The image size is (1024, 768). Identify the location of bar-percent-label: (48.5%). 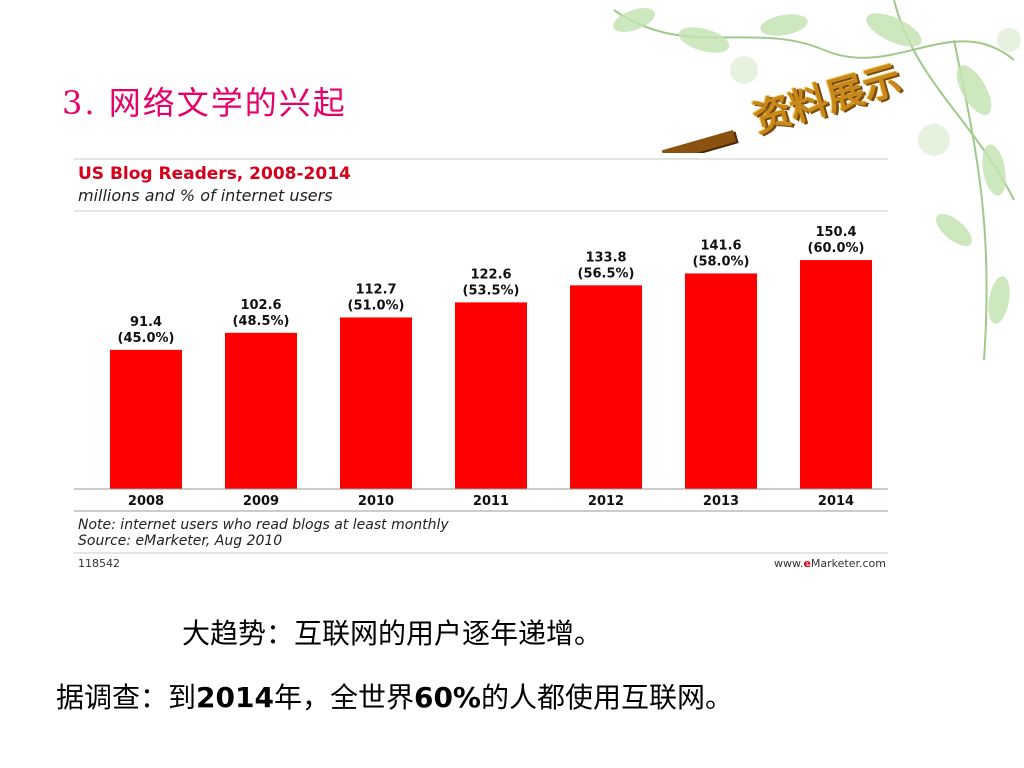
(261, 321).